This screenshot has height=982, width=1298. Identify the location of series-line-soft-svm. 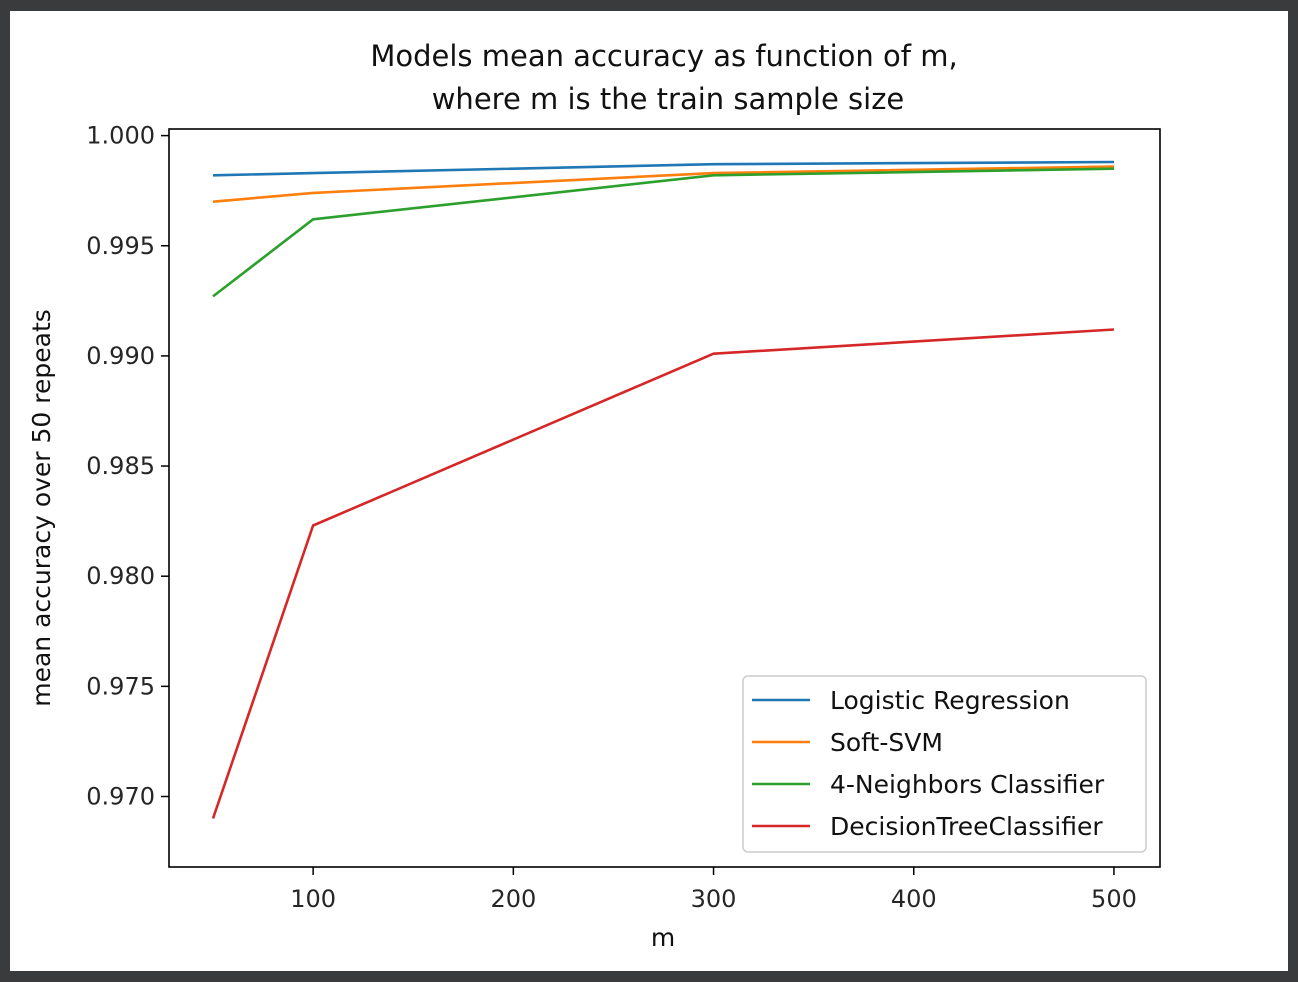
(663, 184).